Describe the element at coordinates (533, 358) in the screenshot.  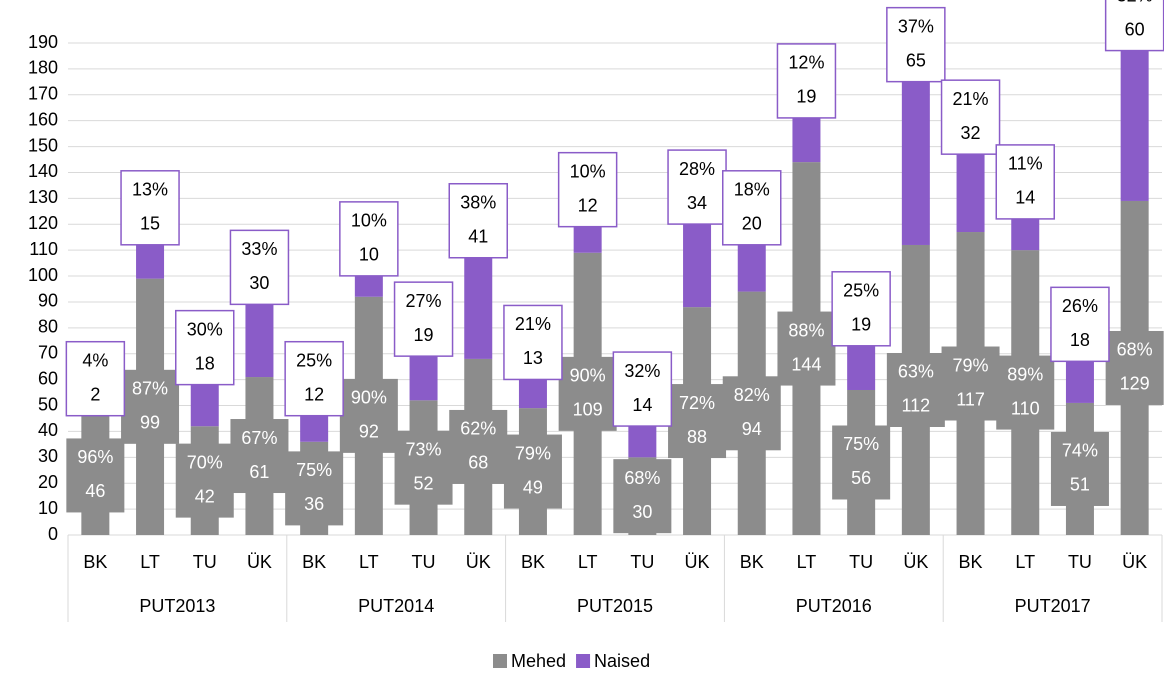
I see `value-label: 13` at that location.